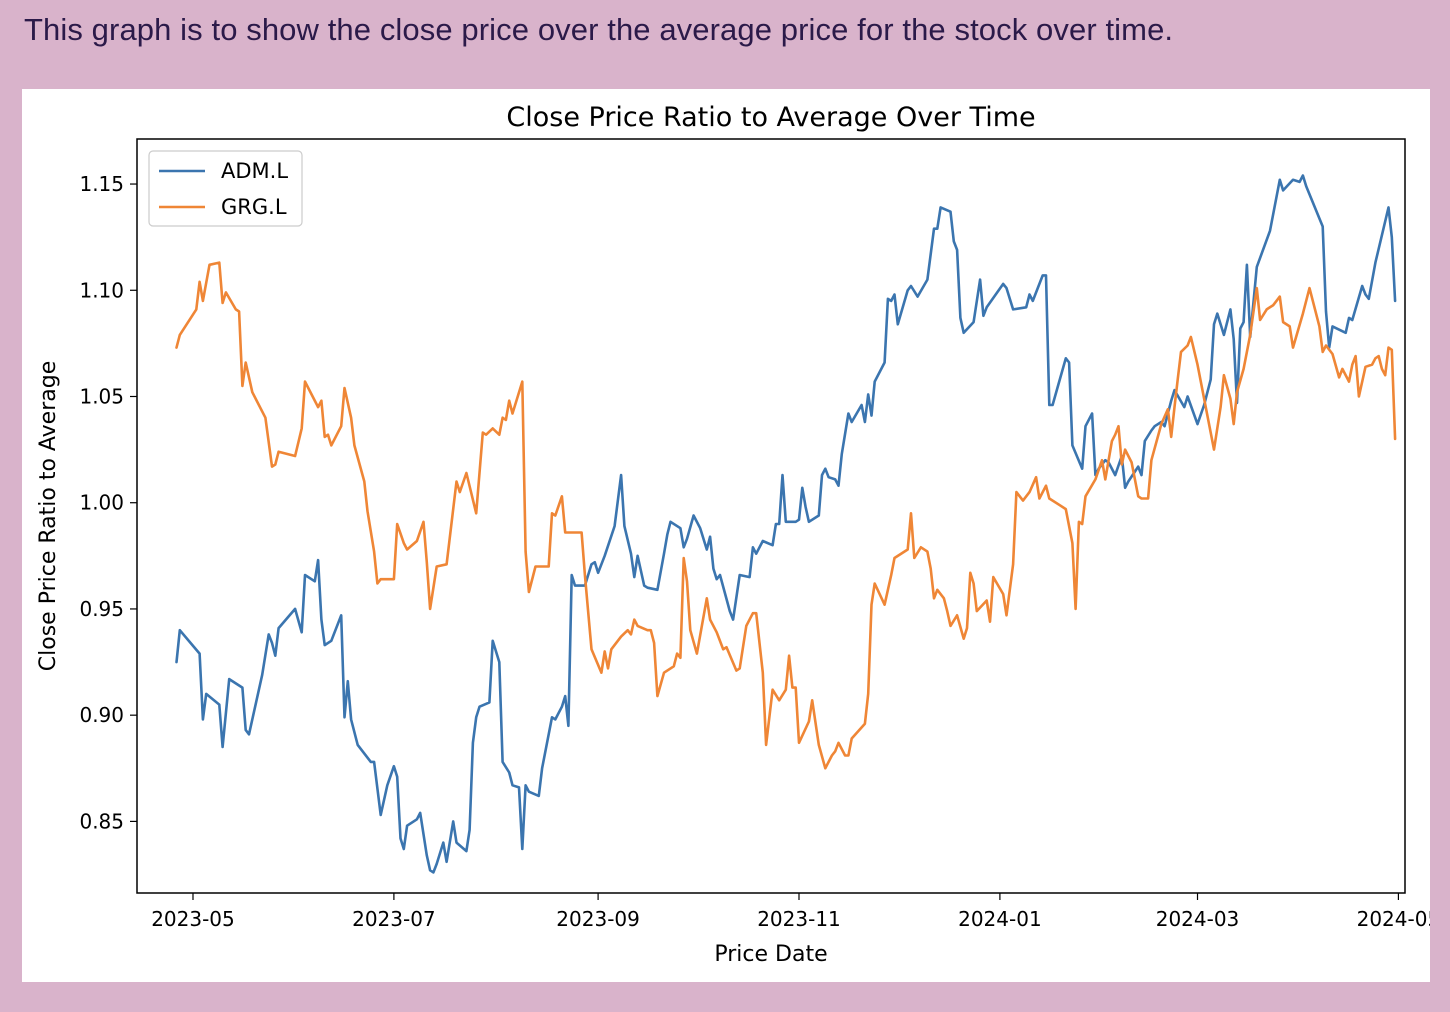 The width and height of the screenshot is (1450, 1012). I want to click on x-axis-label: Price Date, so click(770, 954).